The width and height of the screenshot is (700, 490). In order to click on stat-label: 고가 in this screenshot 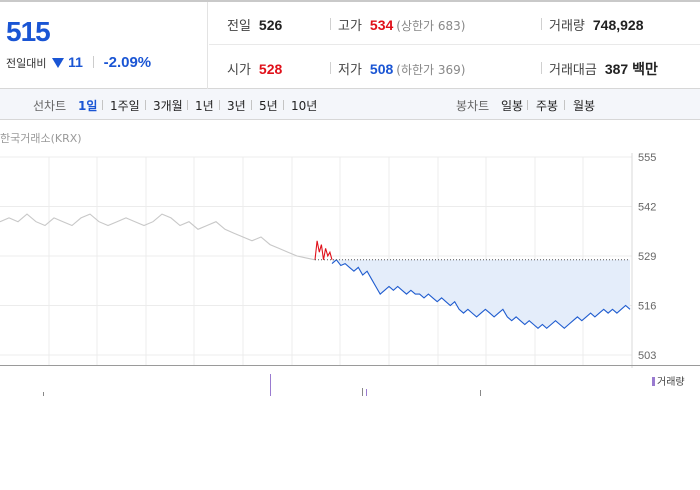, I will do `click(350, 26)`.